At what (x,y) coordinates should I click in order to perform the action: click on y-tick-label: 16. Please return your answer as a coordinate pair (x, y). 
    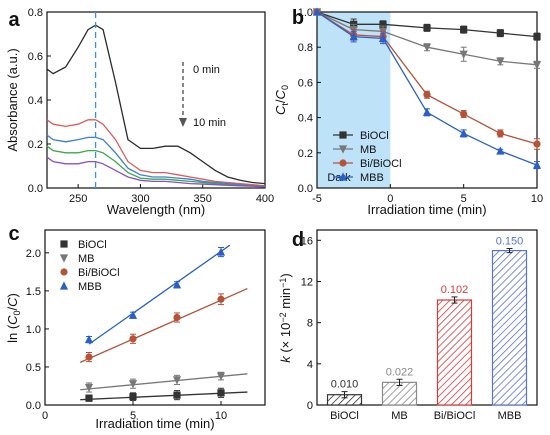
    Looking at the image, I should click on (307, 241).